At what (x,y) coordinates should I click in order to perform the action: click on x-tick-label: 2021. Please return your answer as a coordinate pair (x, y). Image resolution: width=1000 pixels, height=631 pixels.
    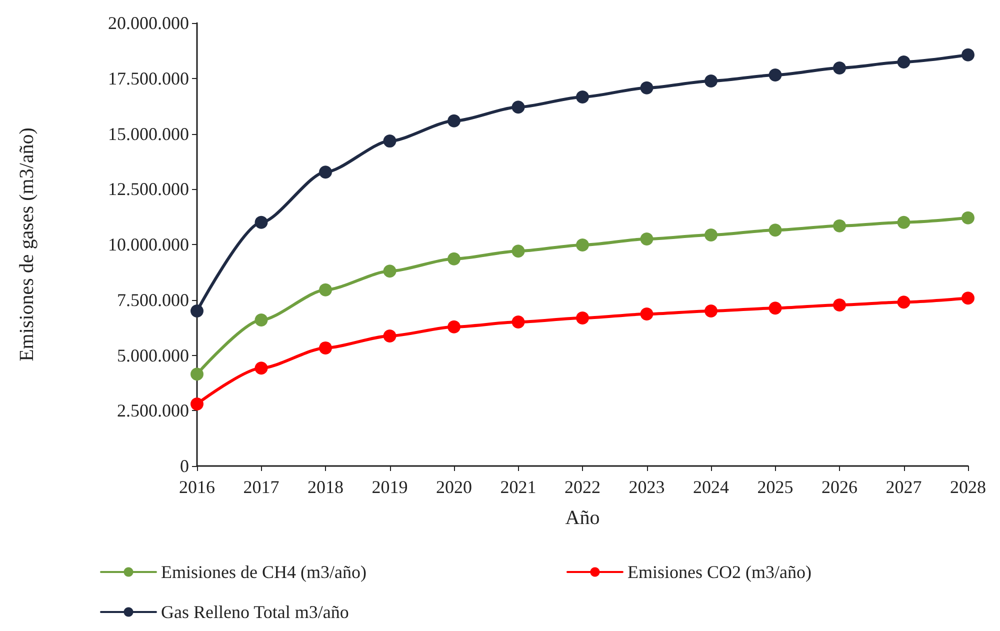
    Looking at the image, I should click on (518, 487).